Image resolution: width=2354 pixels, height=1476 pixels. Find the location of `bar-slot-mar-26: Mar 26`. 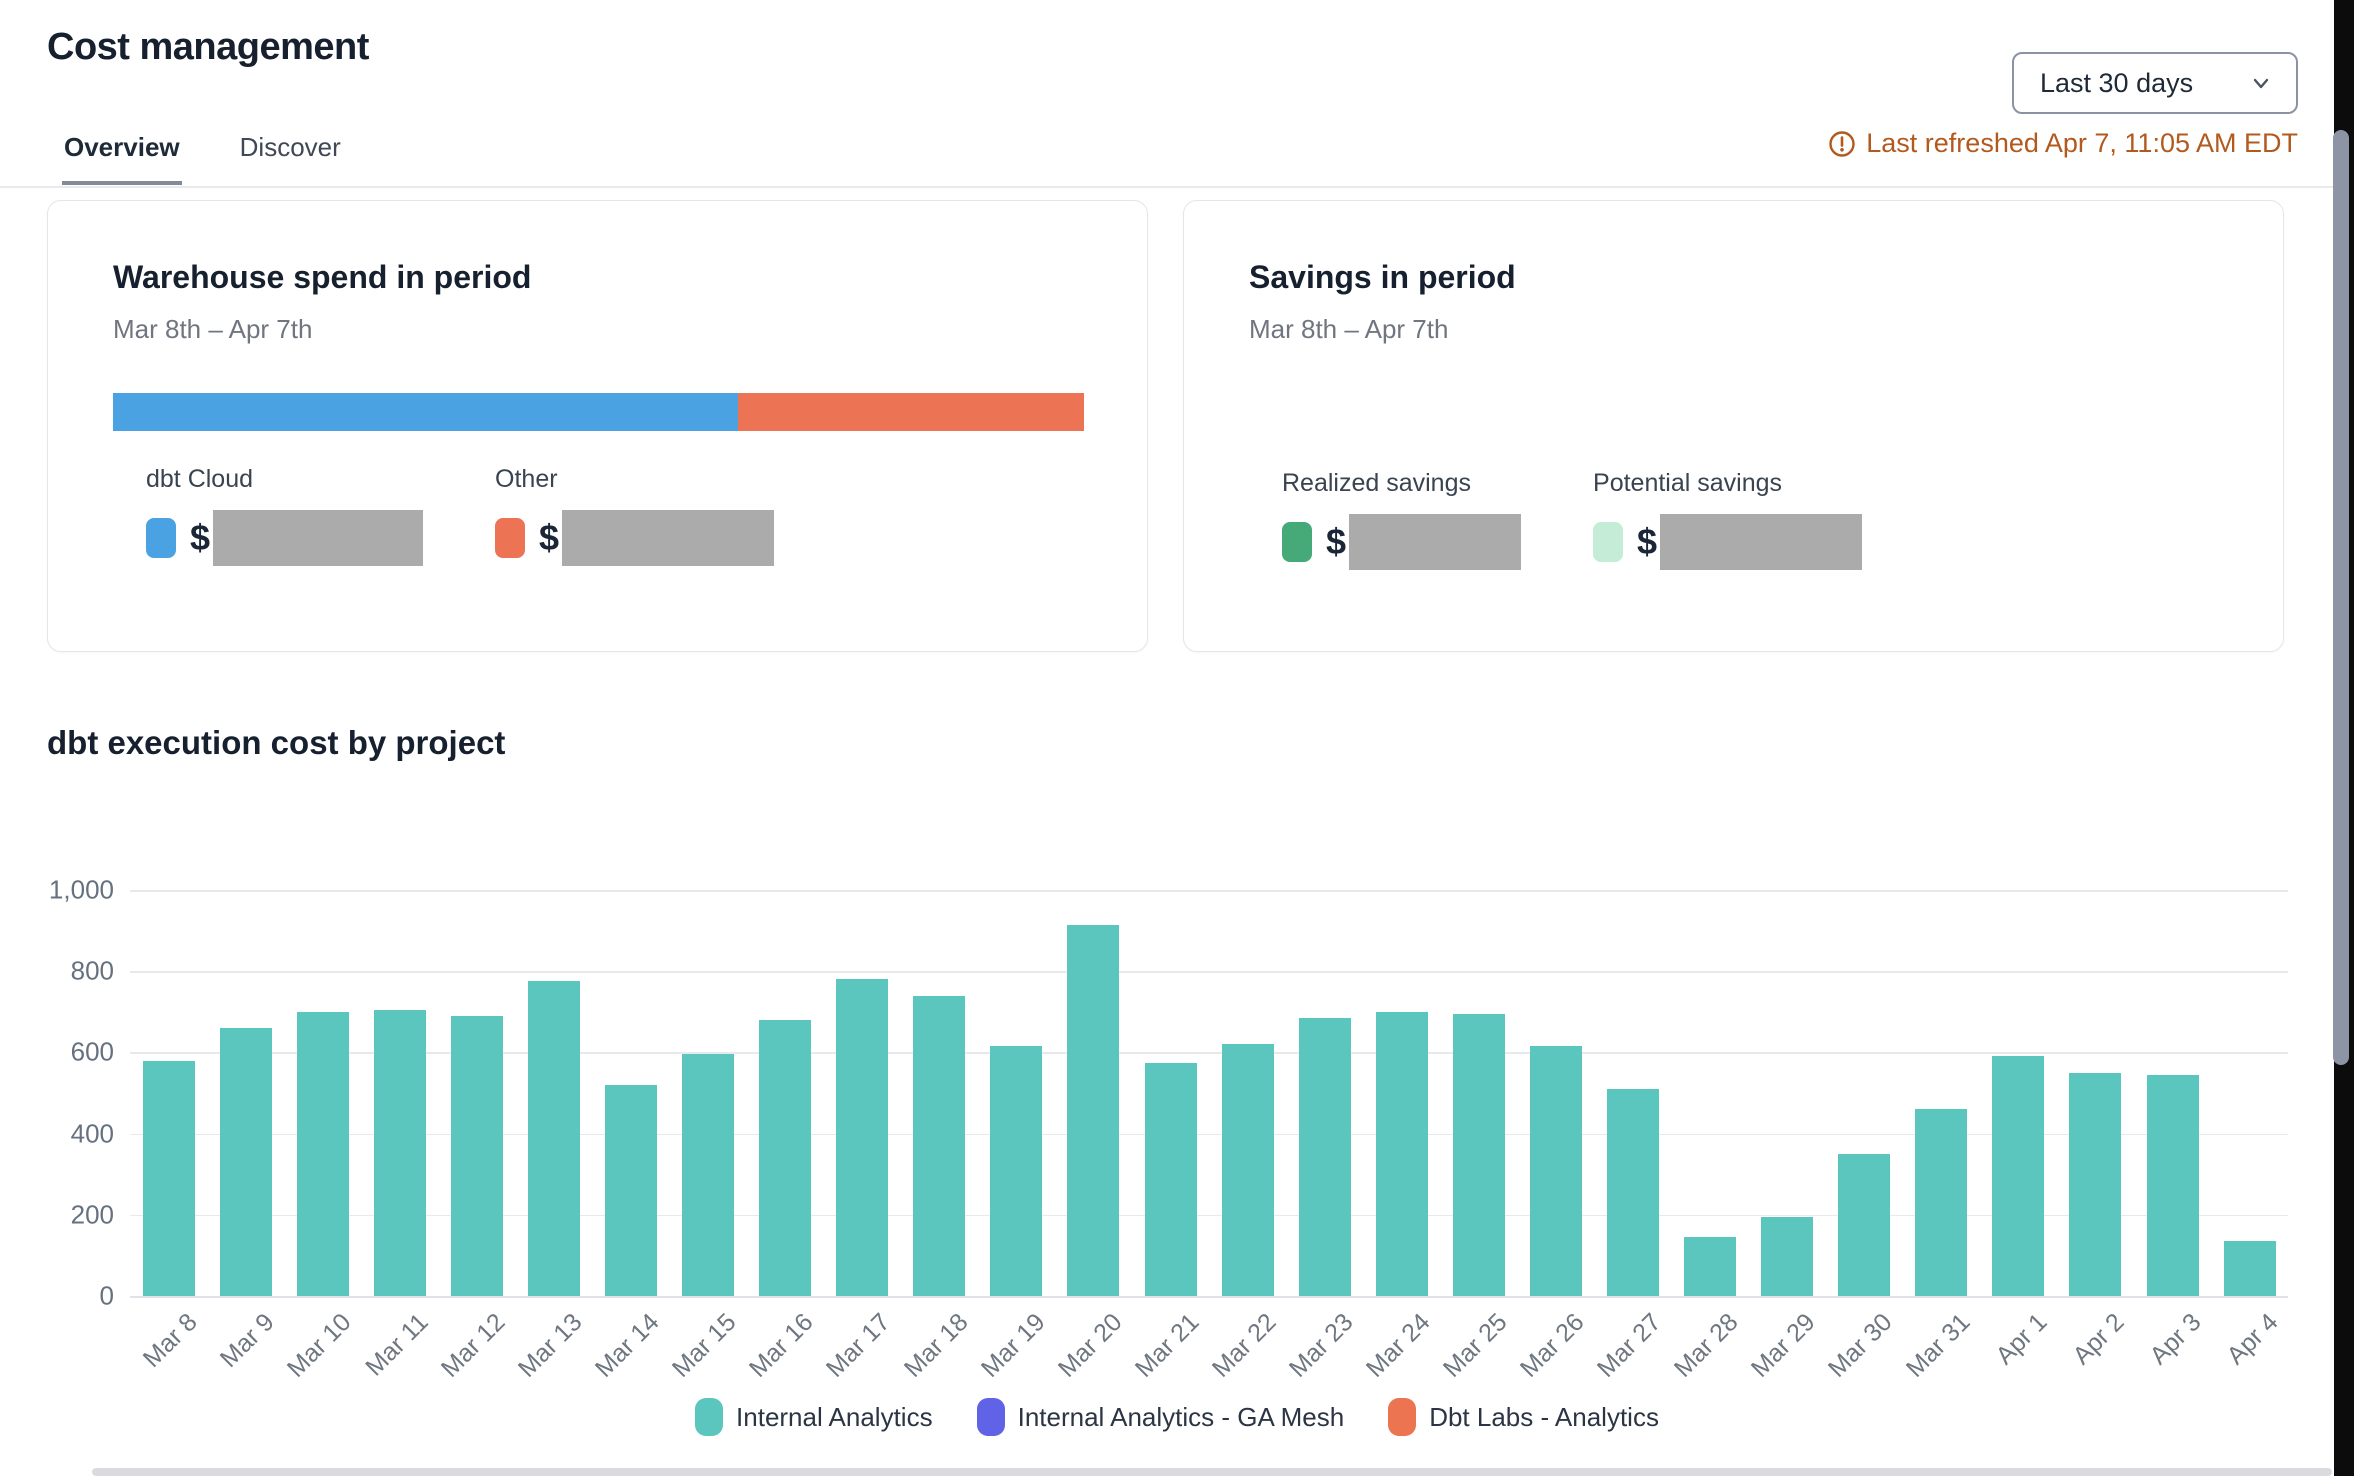

bar-slot-mar-26: Mar 26 is located at coordinates (1554, 1136).